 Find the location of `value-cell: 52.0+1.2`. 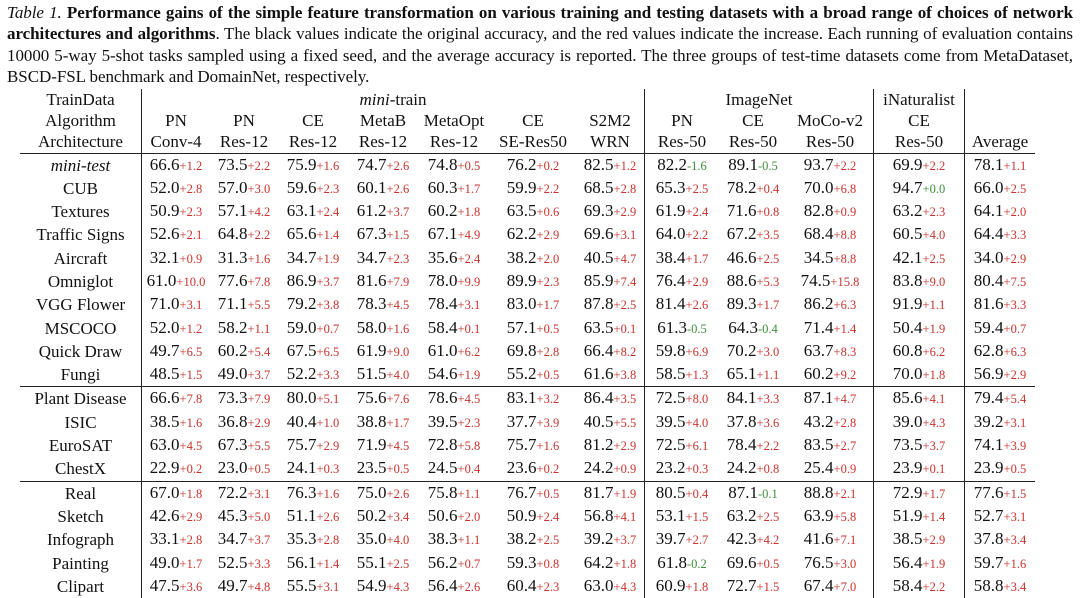

value-cell: 52.0+1.2 is located at coordinates (175, 328).